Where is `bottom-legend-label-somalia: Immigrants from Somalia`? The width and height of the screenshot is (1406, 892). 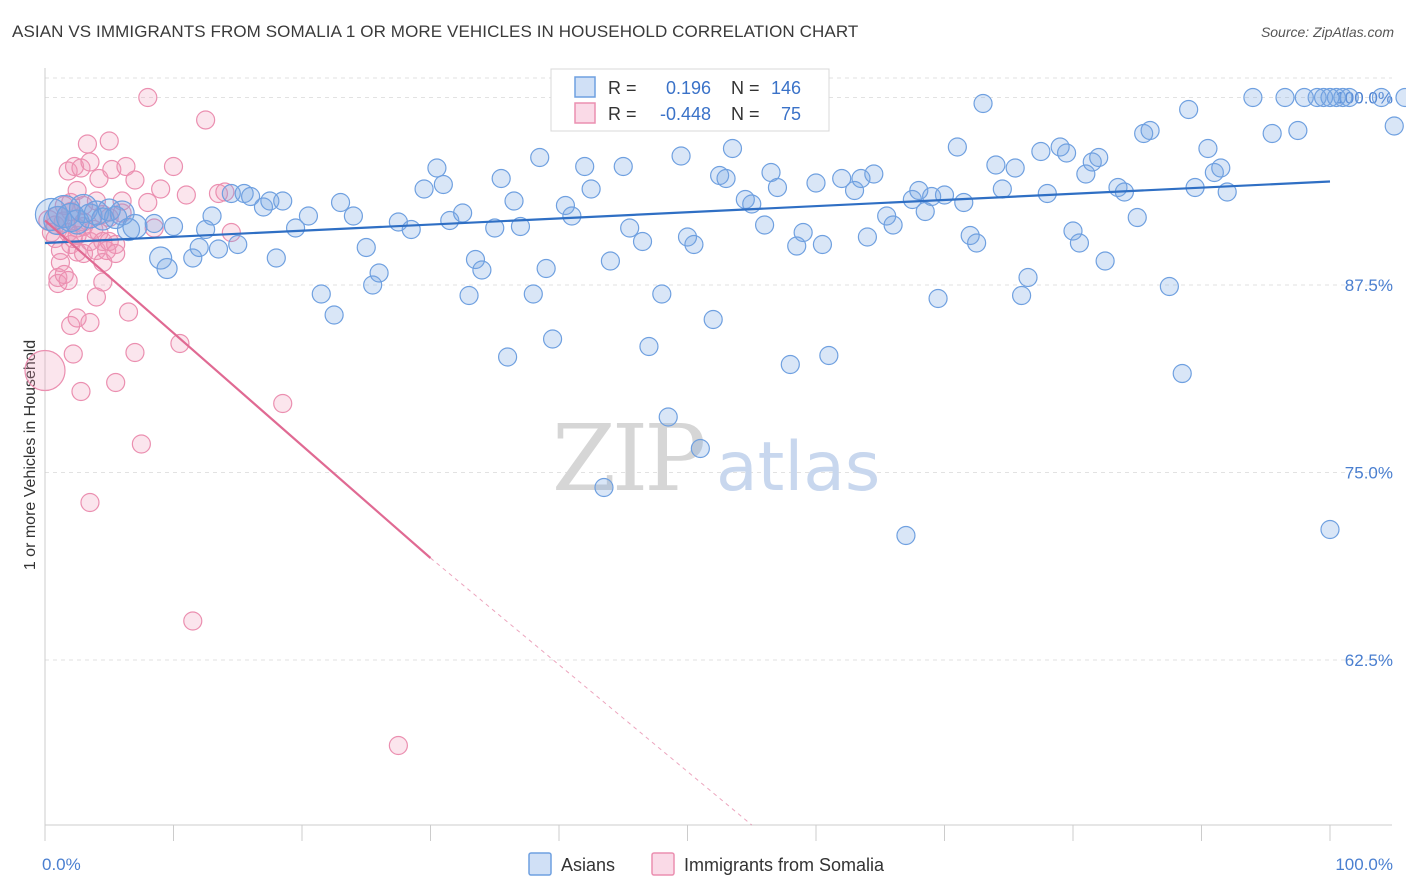 bottom-legend-label-somalia: Immigrants from Somalia is located at coordinates (784, 865).